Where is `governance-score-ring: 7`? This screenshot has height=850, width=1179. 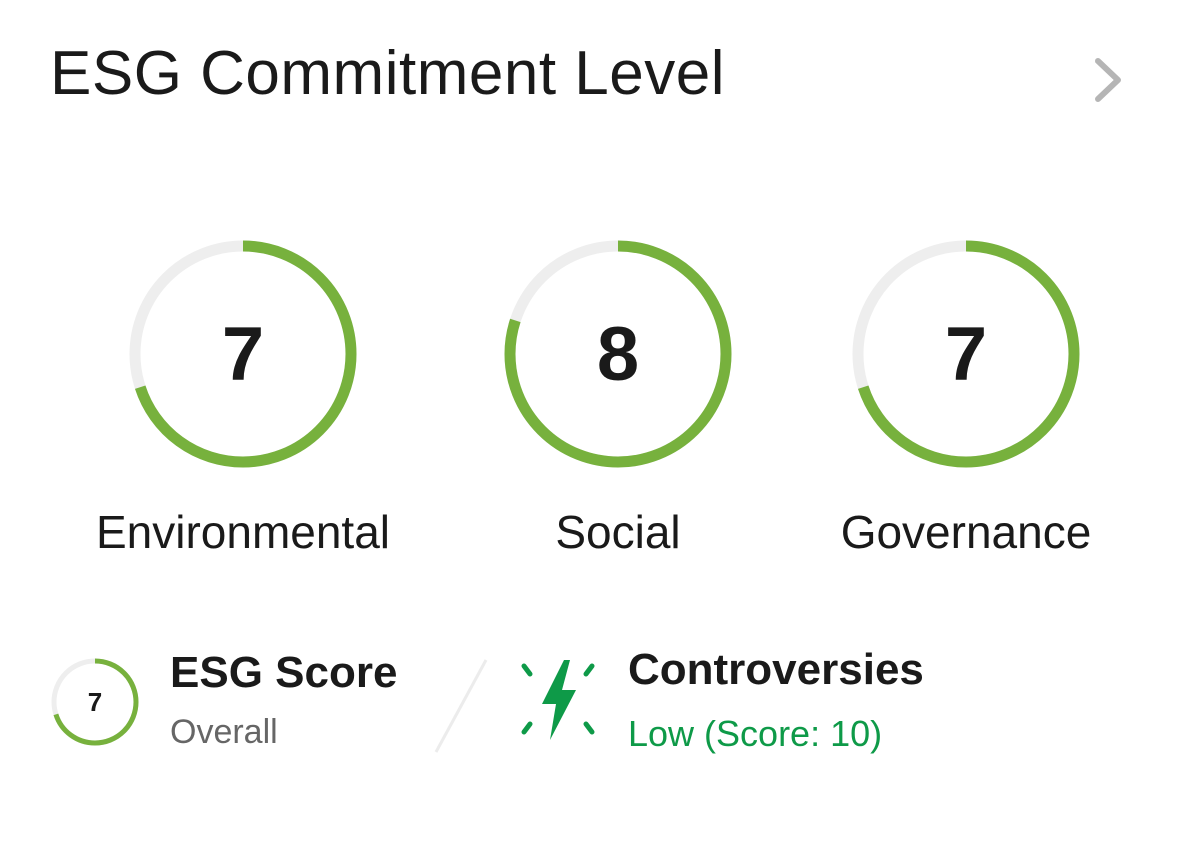
governance-score-ring: 7 is located at coordinates (966, 354).